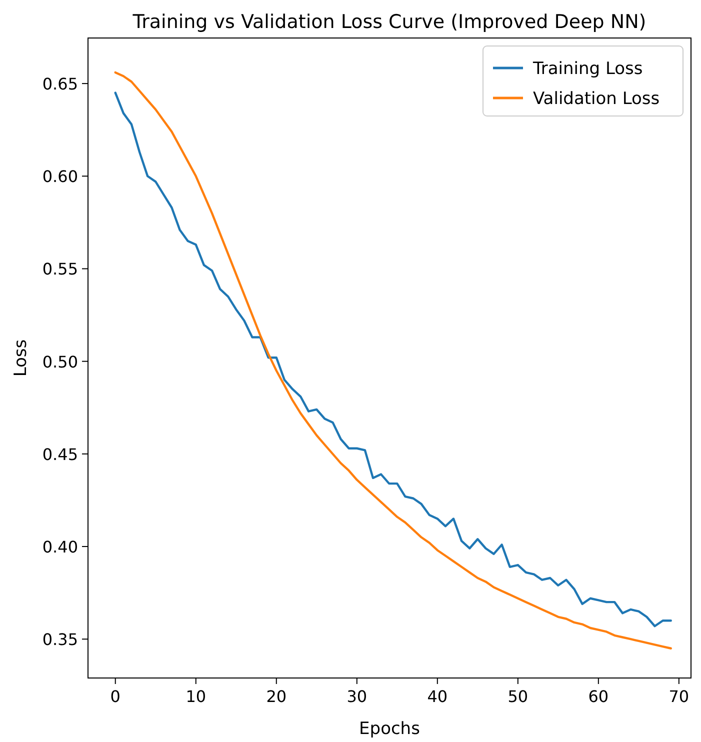  I want to click on y-tick-label: 0.55, so click(60, 269).